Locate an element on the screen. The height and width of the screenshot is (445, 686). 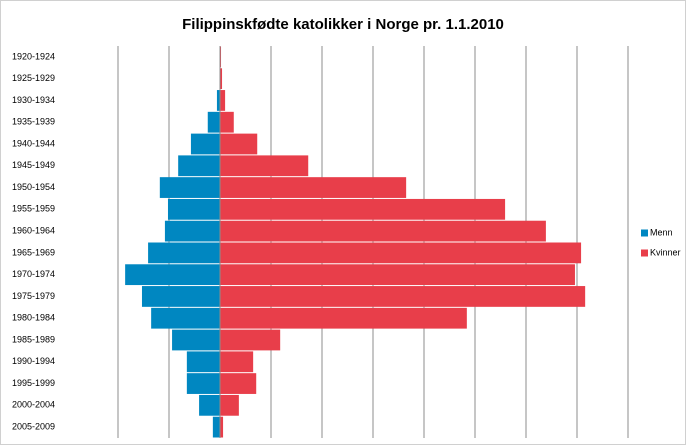
y-tick-label: 1920-1924 is located at coordinates (33, 56).